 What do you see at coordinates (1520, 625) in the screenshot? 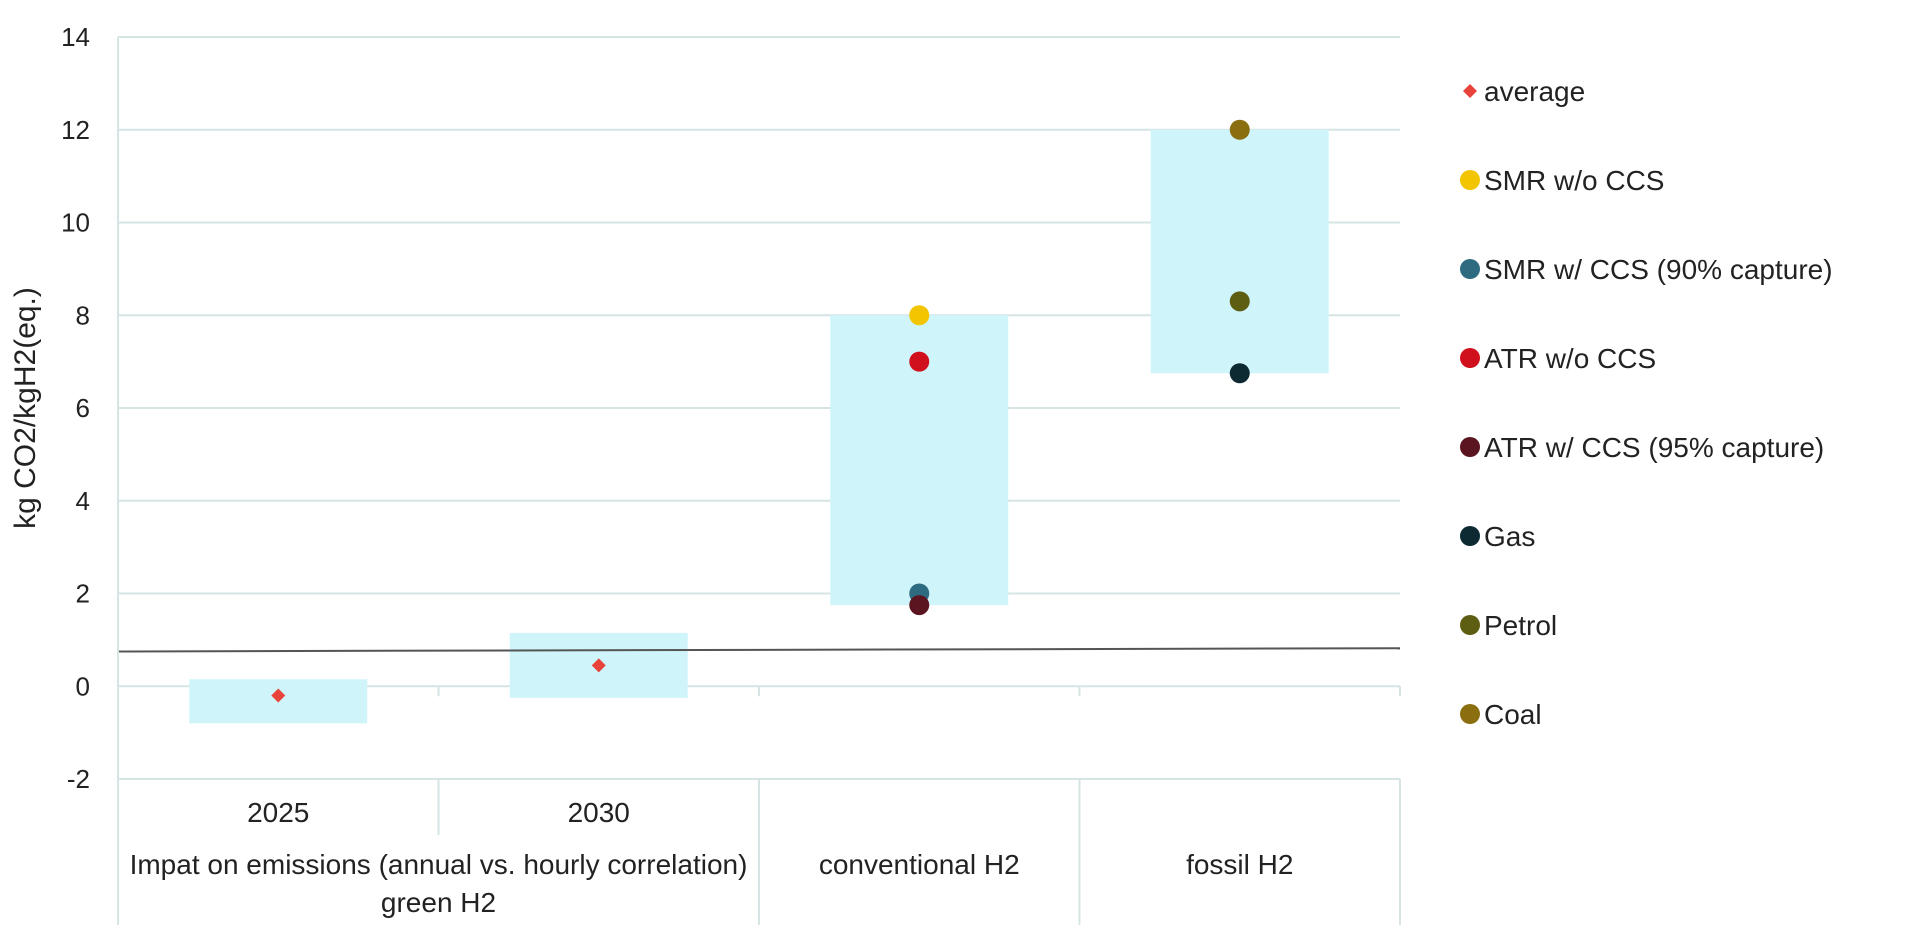
I see `legend-label: Petrol` at bounding box center [1520, 625].